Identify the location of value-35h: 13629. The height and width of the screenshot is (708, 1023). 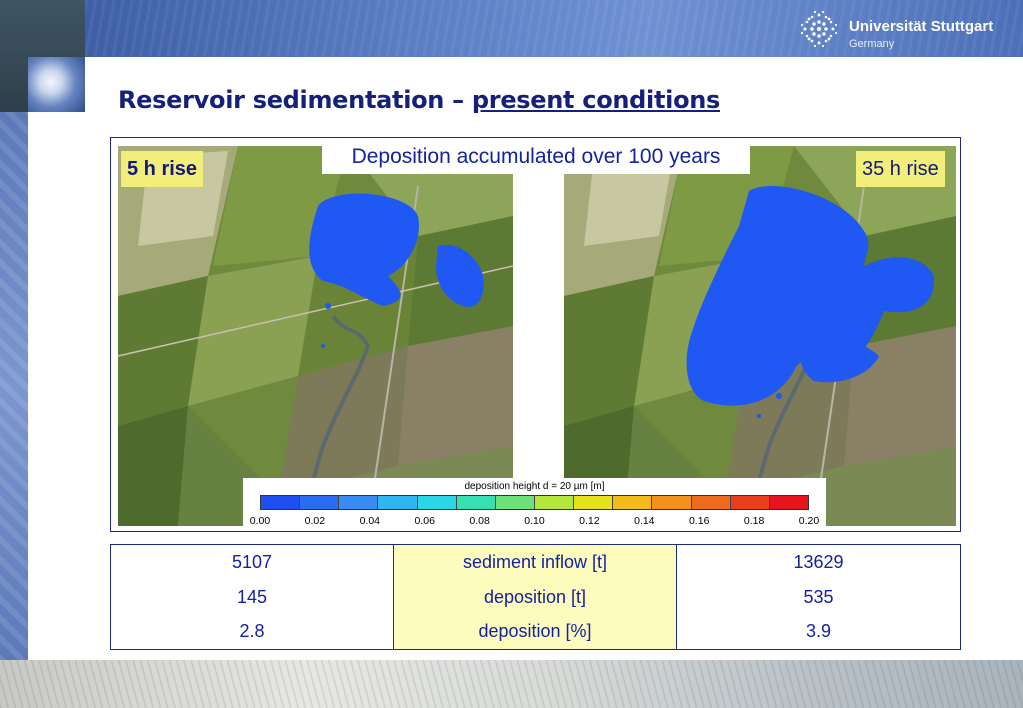
(818, 561).